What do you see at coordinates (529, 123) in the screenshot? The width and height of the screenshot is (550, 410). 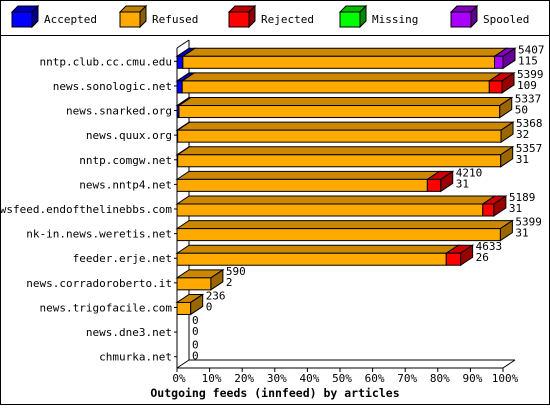 I see `bar-total-label: 5368` at bounding box center [529, 123].